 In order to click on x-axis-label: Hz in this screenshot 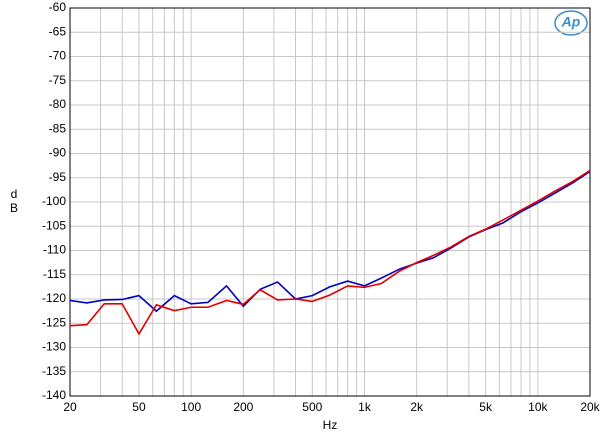, I will do `click(330, 425)`.